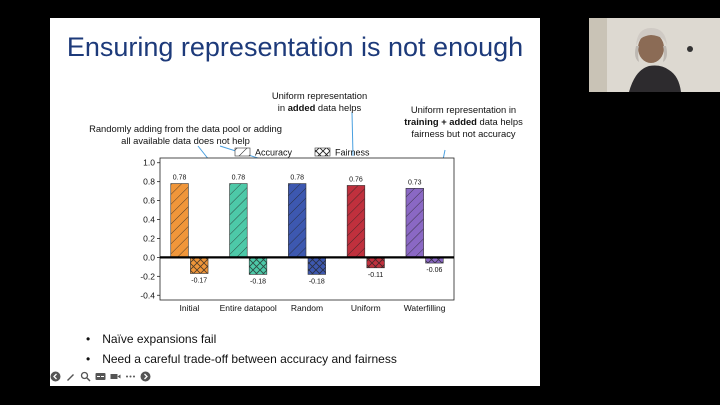  I want to click on speaker-video, so click(654, 55).